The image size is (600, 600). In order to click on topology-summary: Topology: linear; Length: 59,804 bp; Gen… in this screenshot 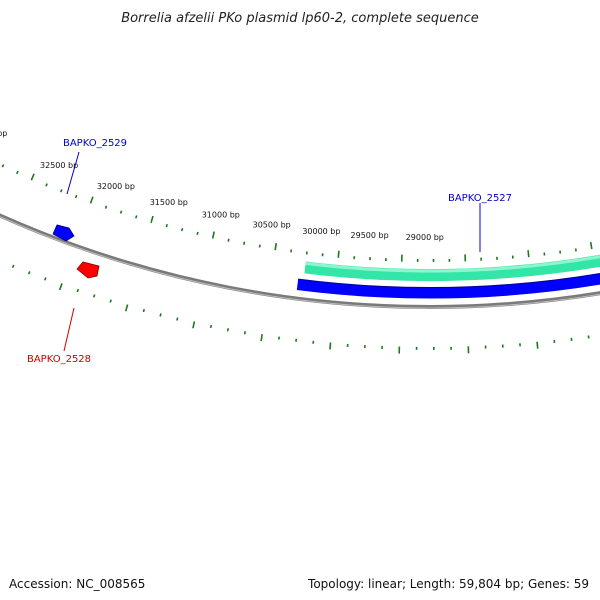, I will do `click(448, 584)`.